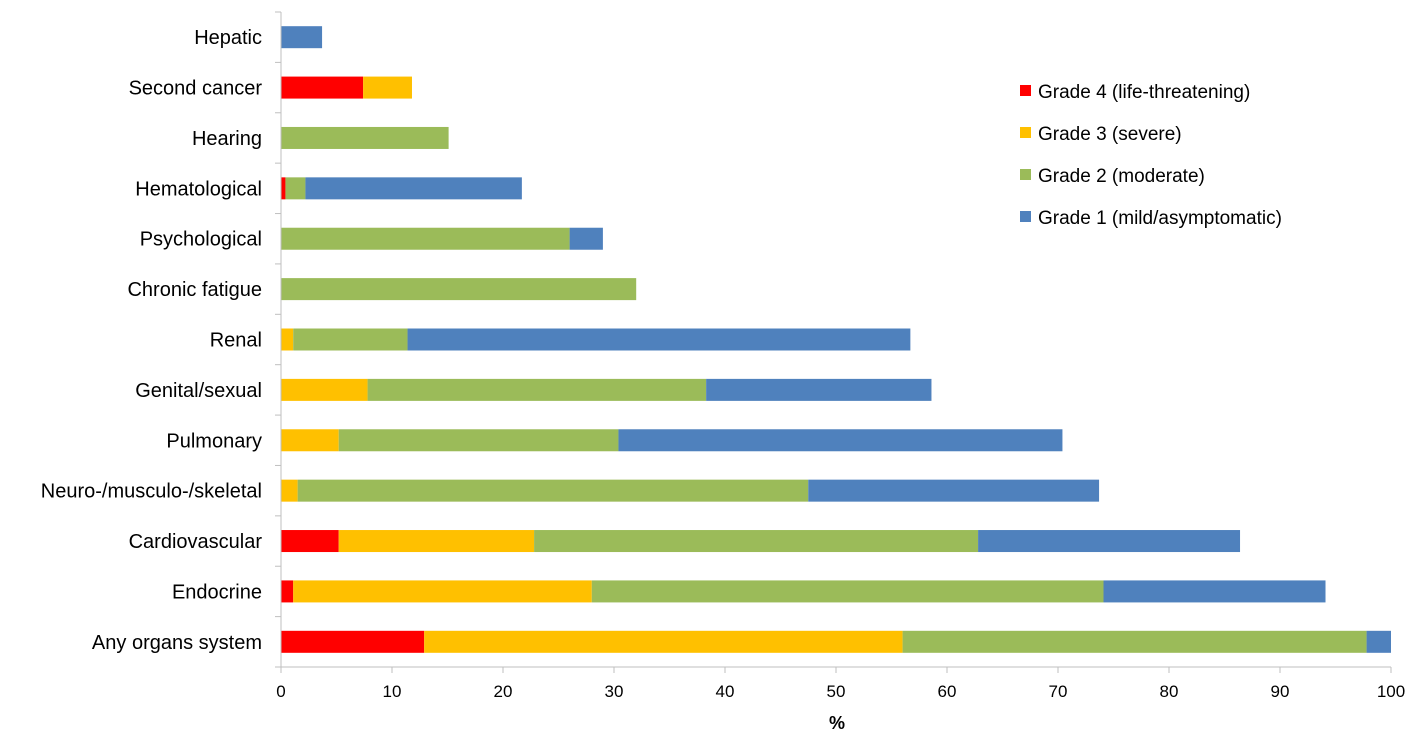 The width and height of the screenshot is (1423, 741). I want to click on category-label: Hematological, so click(198, 189).